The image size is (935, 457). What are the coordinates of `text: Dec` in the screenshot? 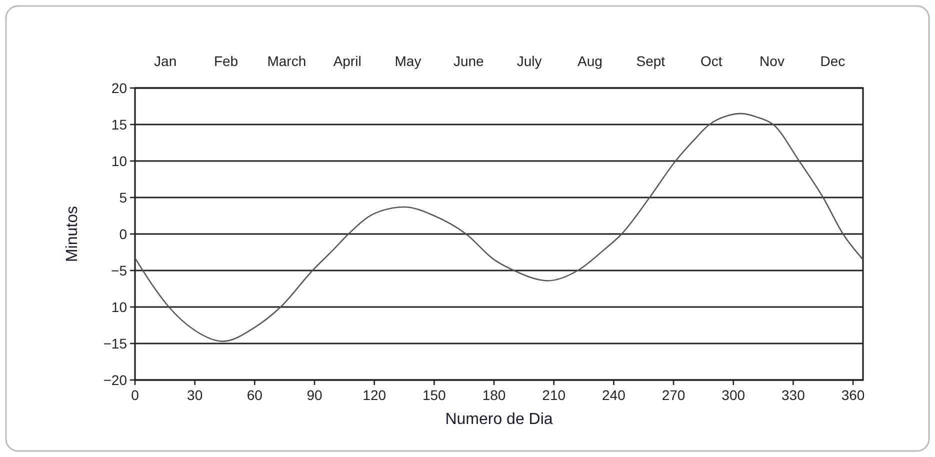 It's located at (833, 61).